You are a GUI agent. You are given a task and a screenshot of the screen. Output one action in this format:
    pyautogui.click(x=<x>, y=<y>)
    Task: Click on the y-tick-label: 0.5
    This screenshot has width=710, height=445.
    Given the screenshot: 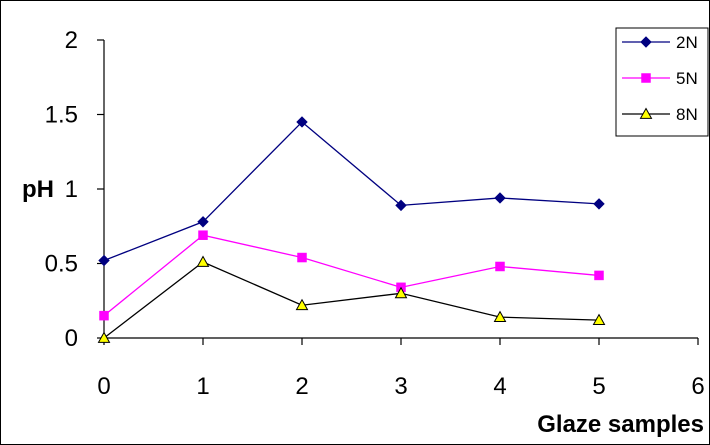 What is the action you would take?
    pyautogui.click(x=61, y=264)
    